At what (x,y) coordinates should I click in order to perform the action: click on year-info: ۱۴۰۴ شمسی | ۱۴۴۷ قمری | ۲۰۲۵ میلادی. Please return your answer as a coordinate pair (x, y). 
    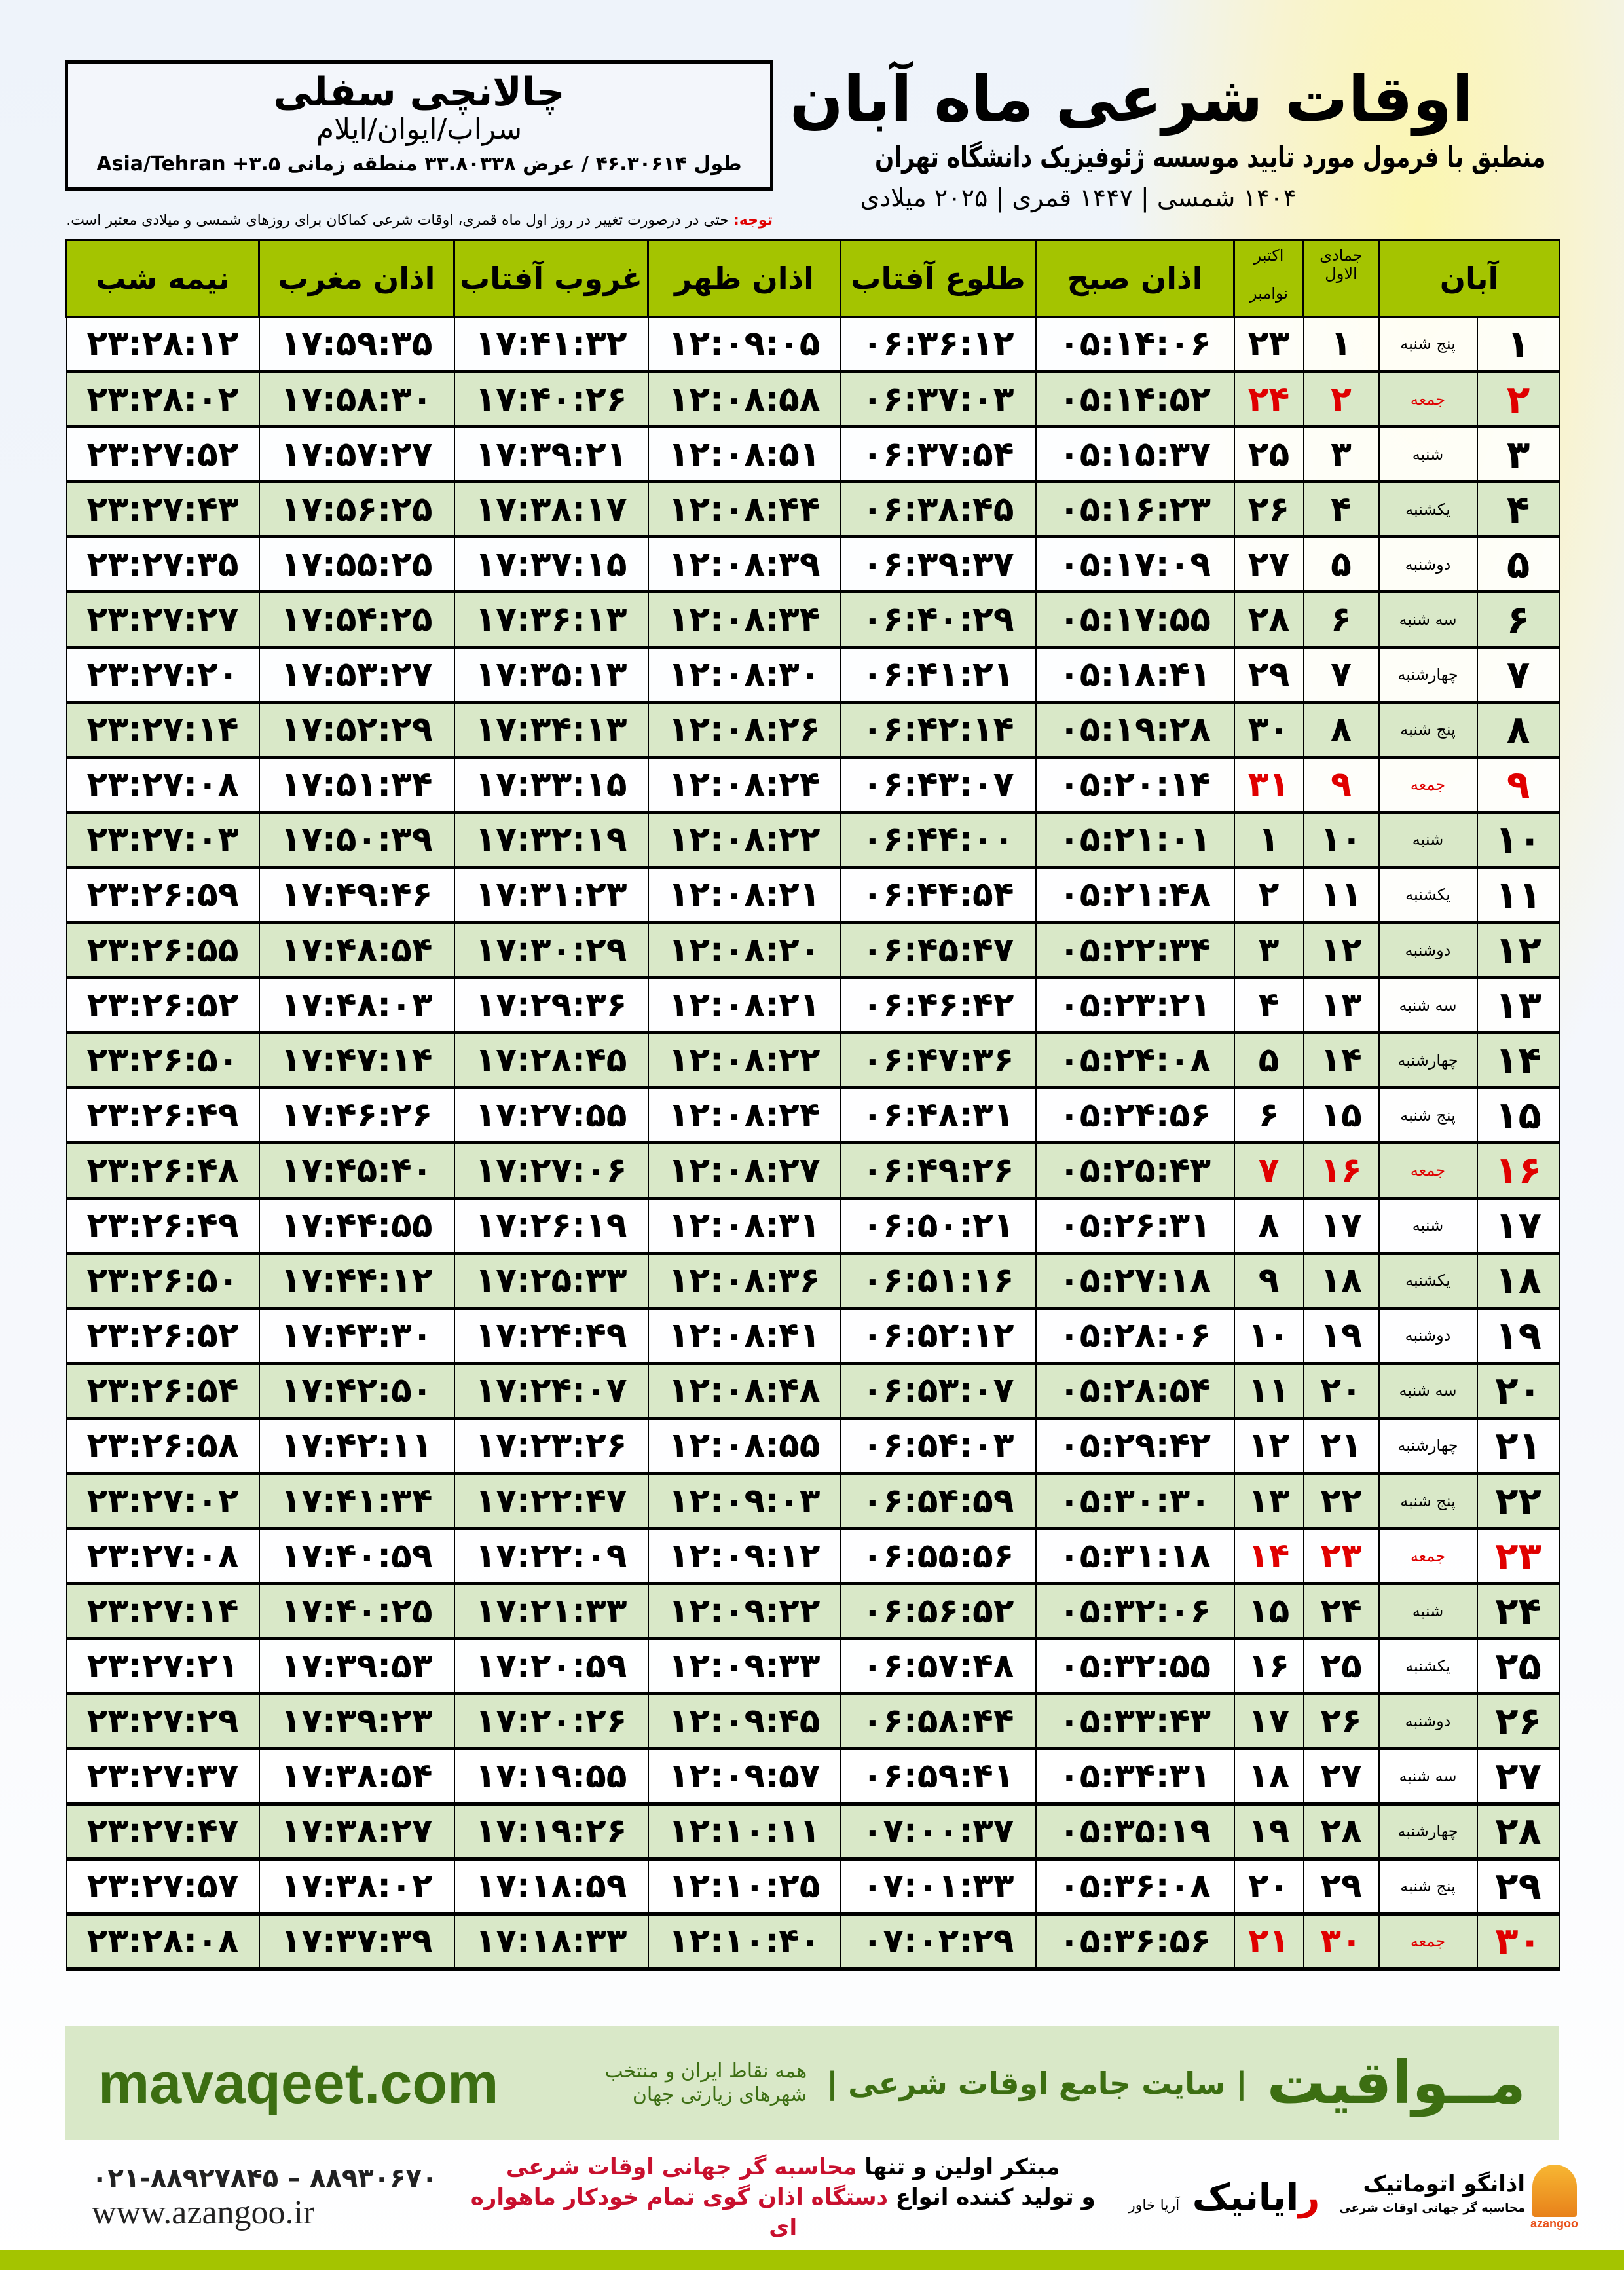
    Looking at the image, I should click on (1078, 197).